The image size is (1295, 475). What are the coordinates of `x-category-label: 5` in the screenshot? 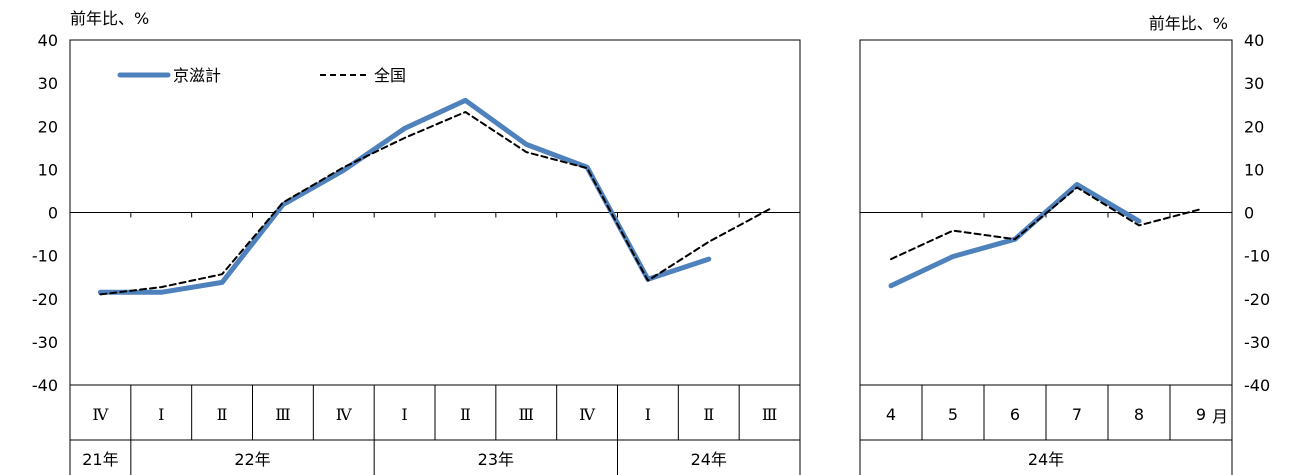 It's located at (953, 414).